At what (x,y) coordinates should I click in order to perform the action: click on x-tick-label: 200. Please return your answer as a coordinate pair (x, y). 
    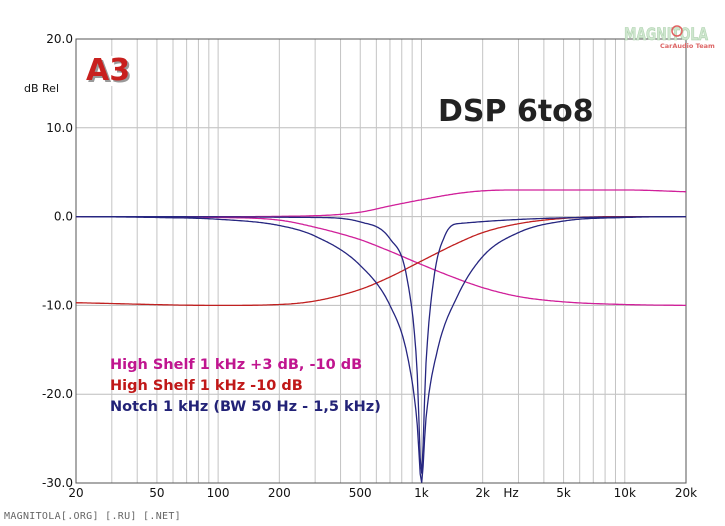
    Looking at the image, I should click on (279, 493).